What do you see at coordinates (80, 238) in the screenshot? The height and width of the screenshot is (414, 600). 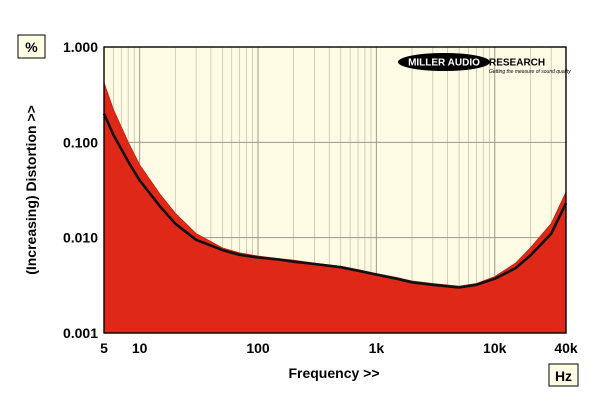 I see `y-tick-label: 0.010` at bounding box center [80, 238].